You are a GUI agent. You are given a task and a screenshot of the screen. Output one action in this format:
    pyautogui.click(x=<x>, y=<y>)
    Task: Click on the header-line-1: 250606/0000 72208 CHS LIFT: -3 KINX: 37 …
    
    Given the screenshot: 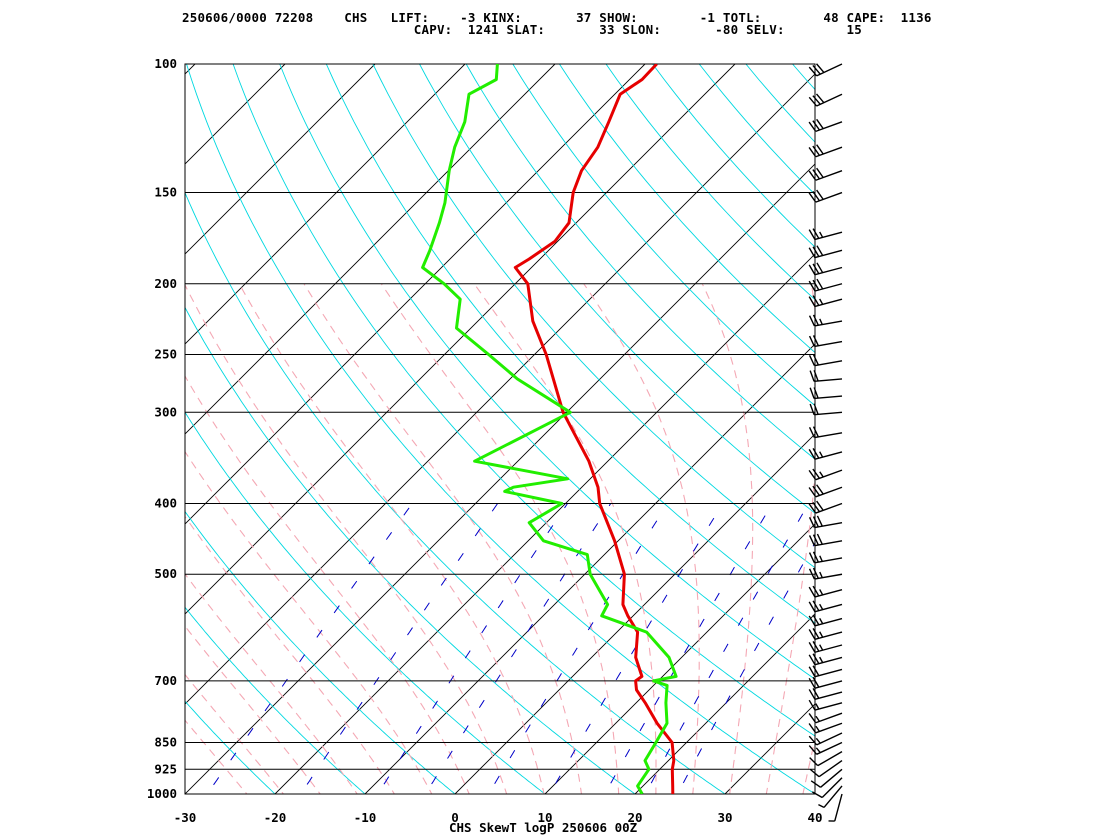 What is the action you would take?
    pyautogui.click(x=560, y=17)
    